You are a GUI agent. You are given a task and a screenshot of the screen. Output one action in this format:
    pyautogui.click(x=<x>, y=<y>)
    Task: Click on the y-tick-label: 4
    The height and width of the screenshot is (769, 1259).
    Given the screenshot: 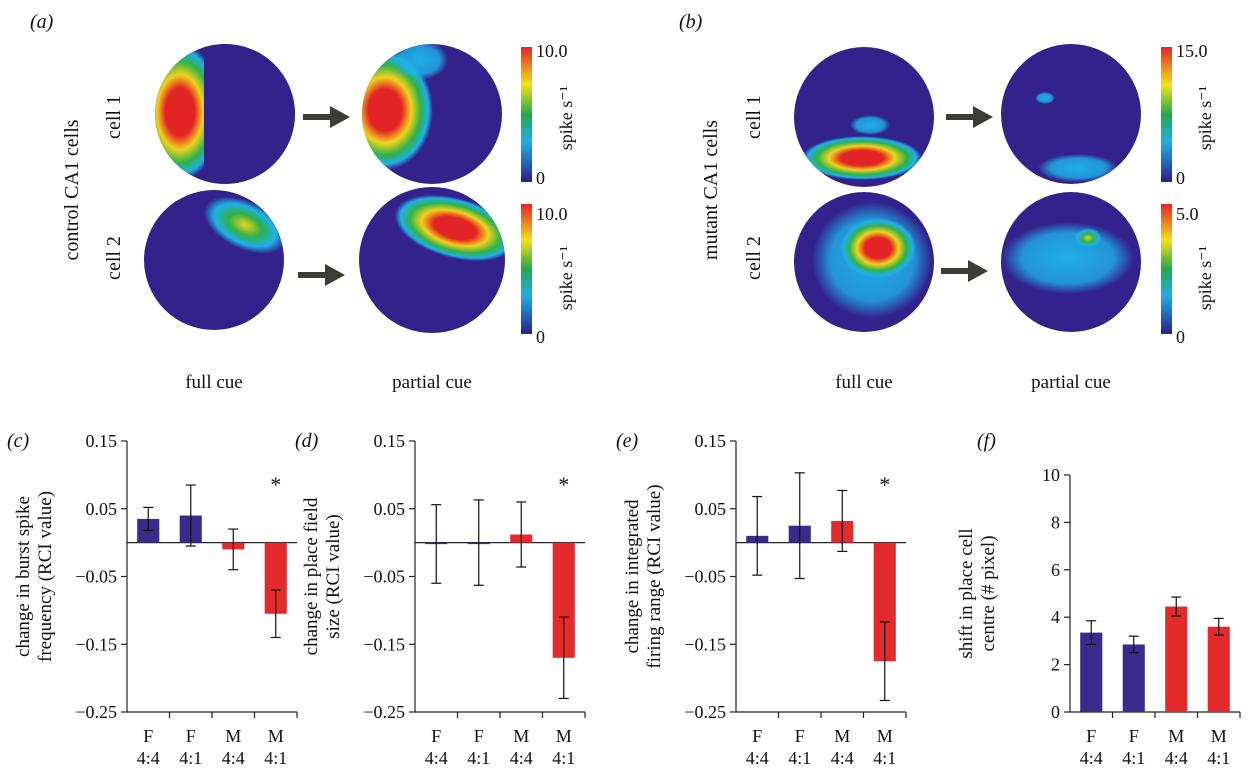 What is the action you would take?
    pyautogui.click(x=1055, y=617)
    